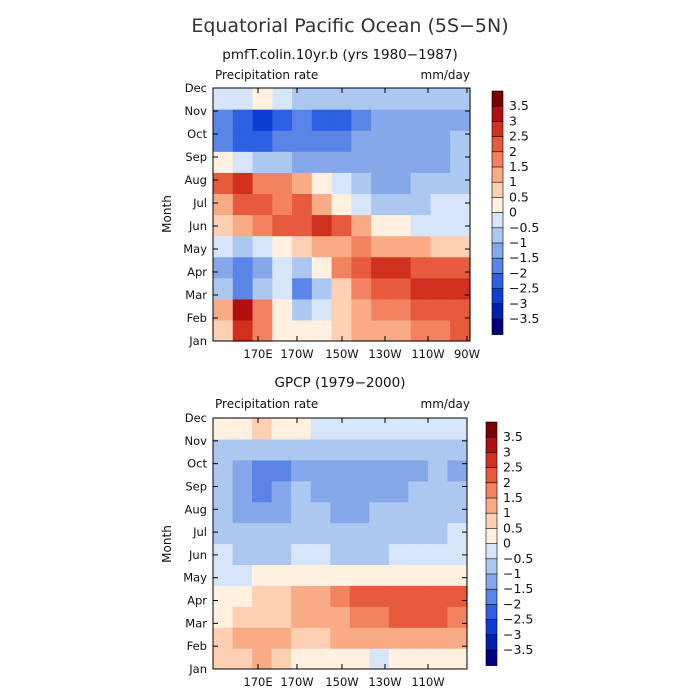 Image resolution: width=700 pixels, height=700 pixels. I want to click on x-tick-label: 170W, so click(296, 354).